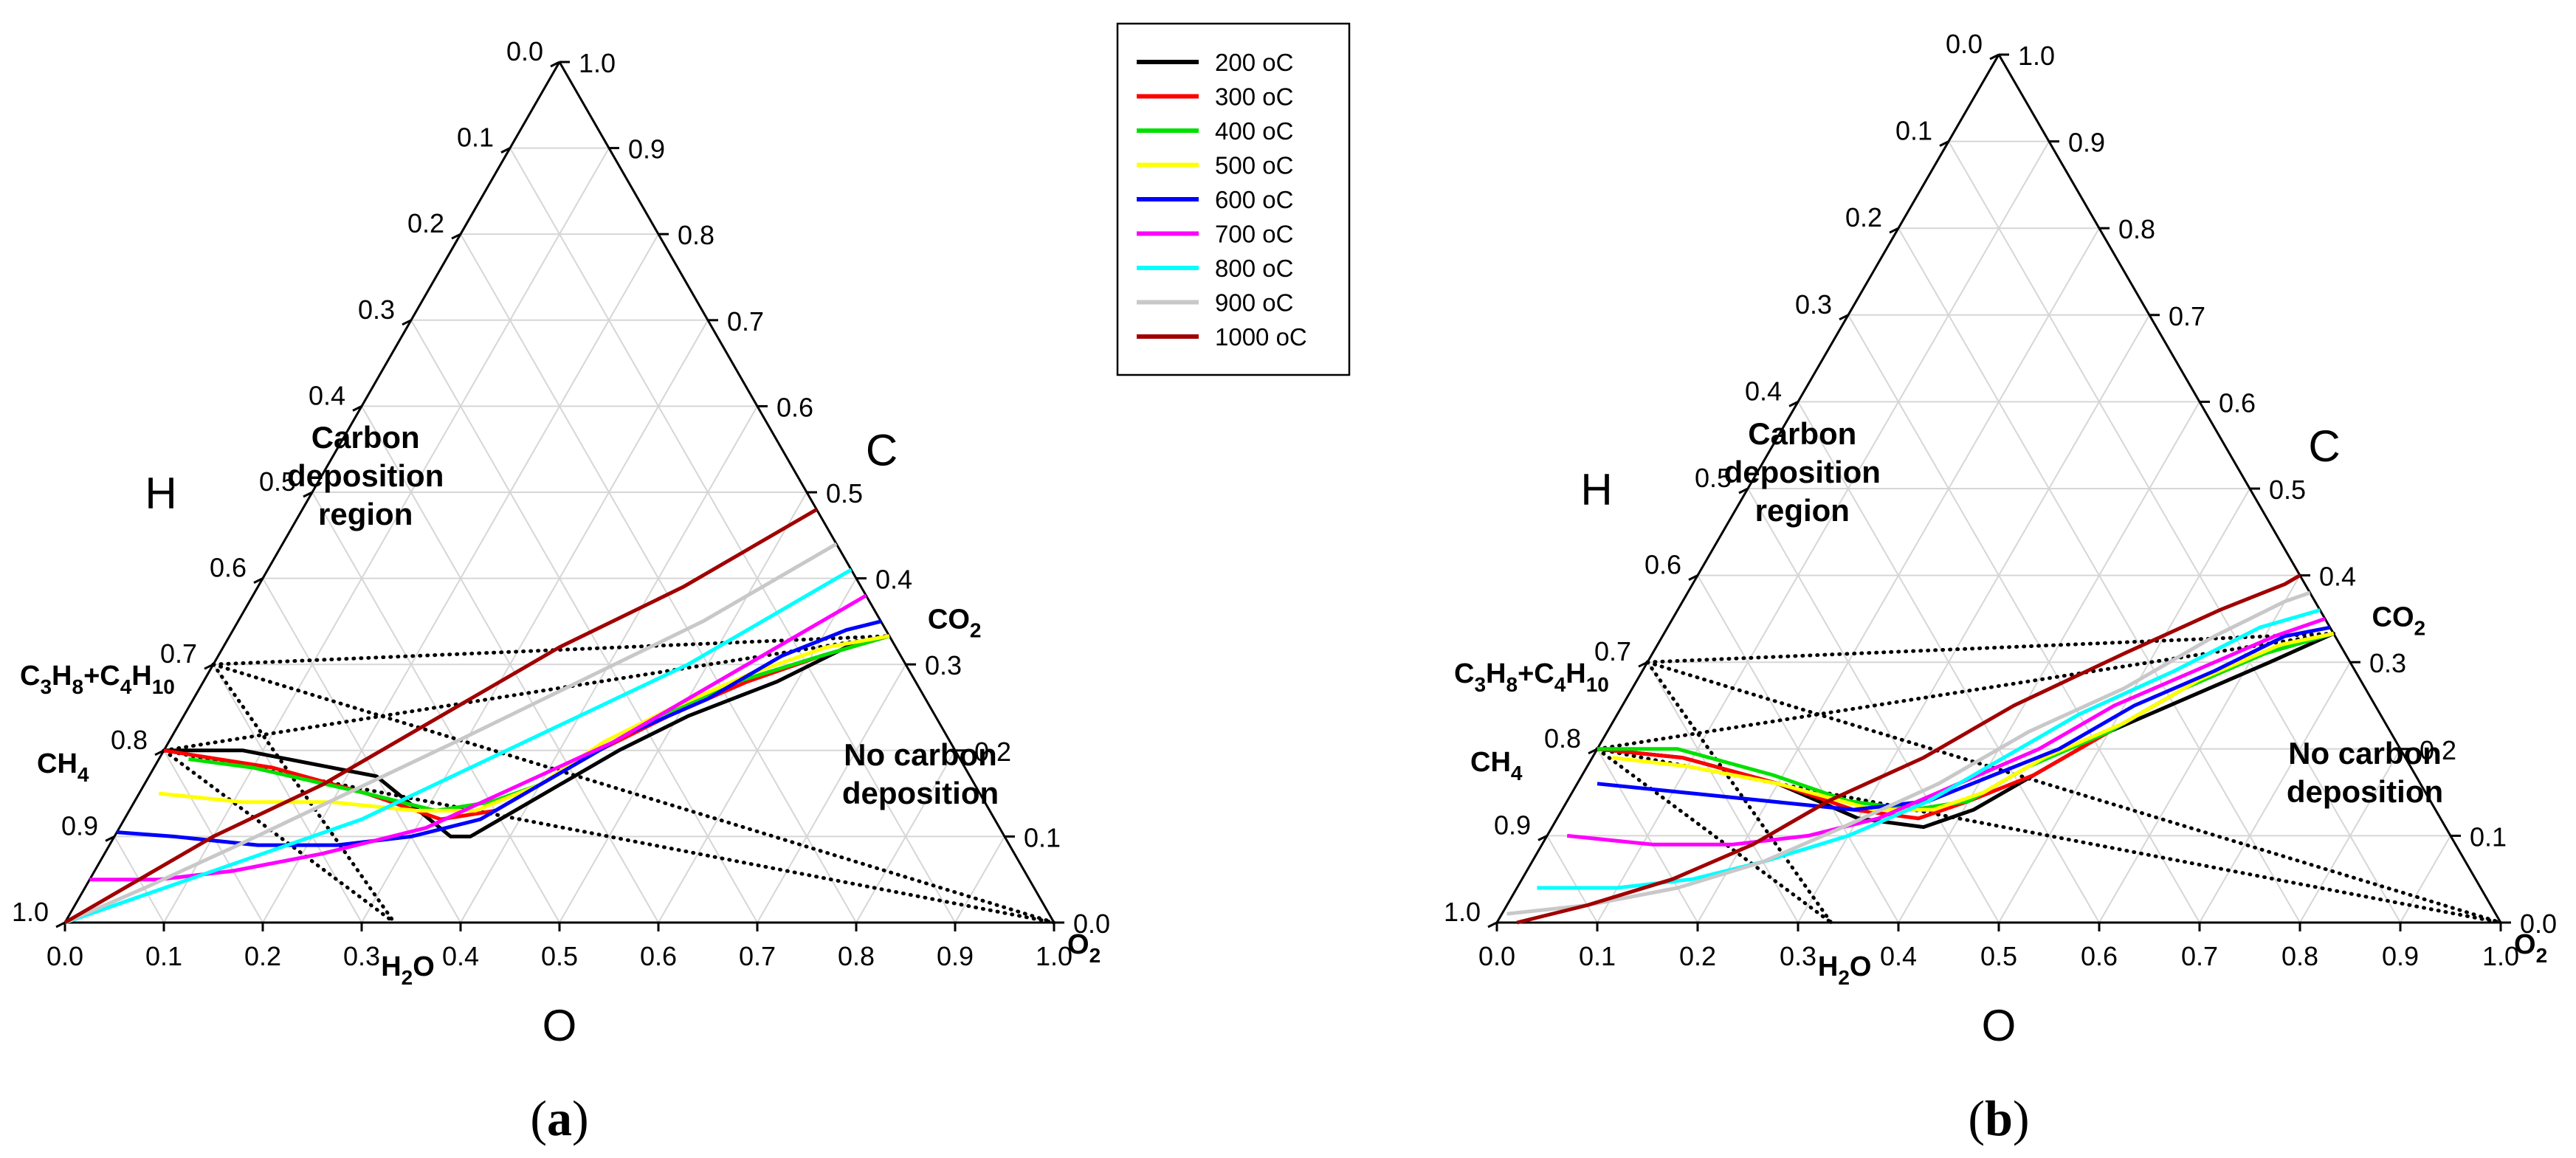 The height and width of the screenshot is (1158, 2576). I want to click on series-line-400-oC, so click(1966, 721).